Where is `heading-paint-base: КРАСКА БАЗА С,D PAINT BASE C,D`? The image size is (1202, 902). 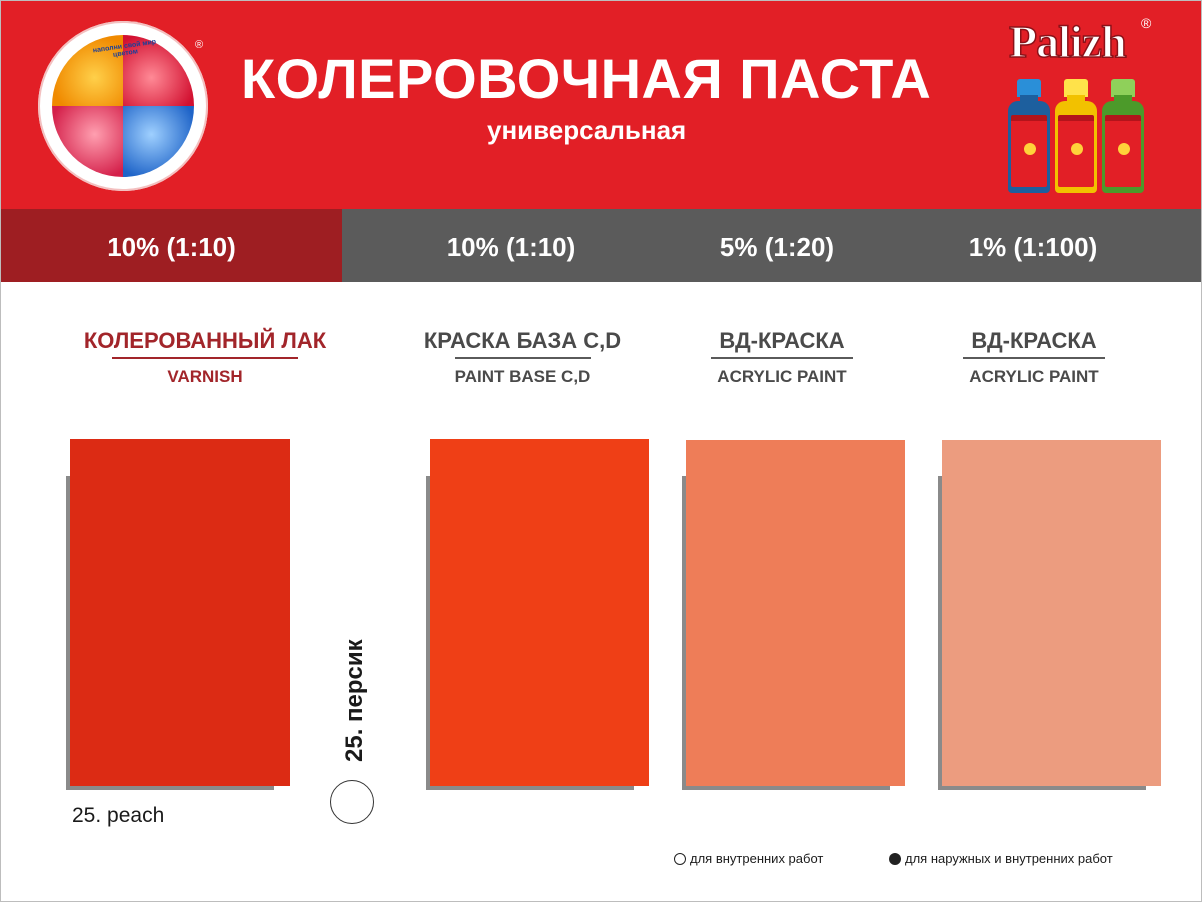 heading-paint-base: КРАСКА БАЗА С,D PAINT BASE C,D is located at coordinates (522, 357).